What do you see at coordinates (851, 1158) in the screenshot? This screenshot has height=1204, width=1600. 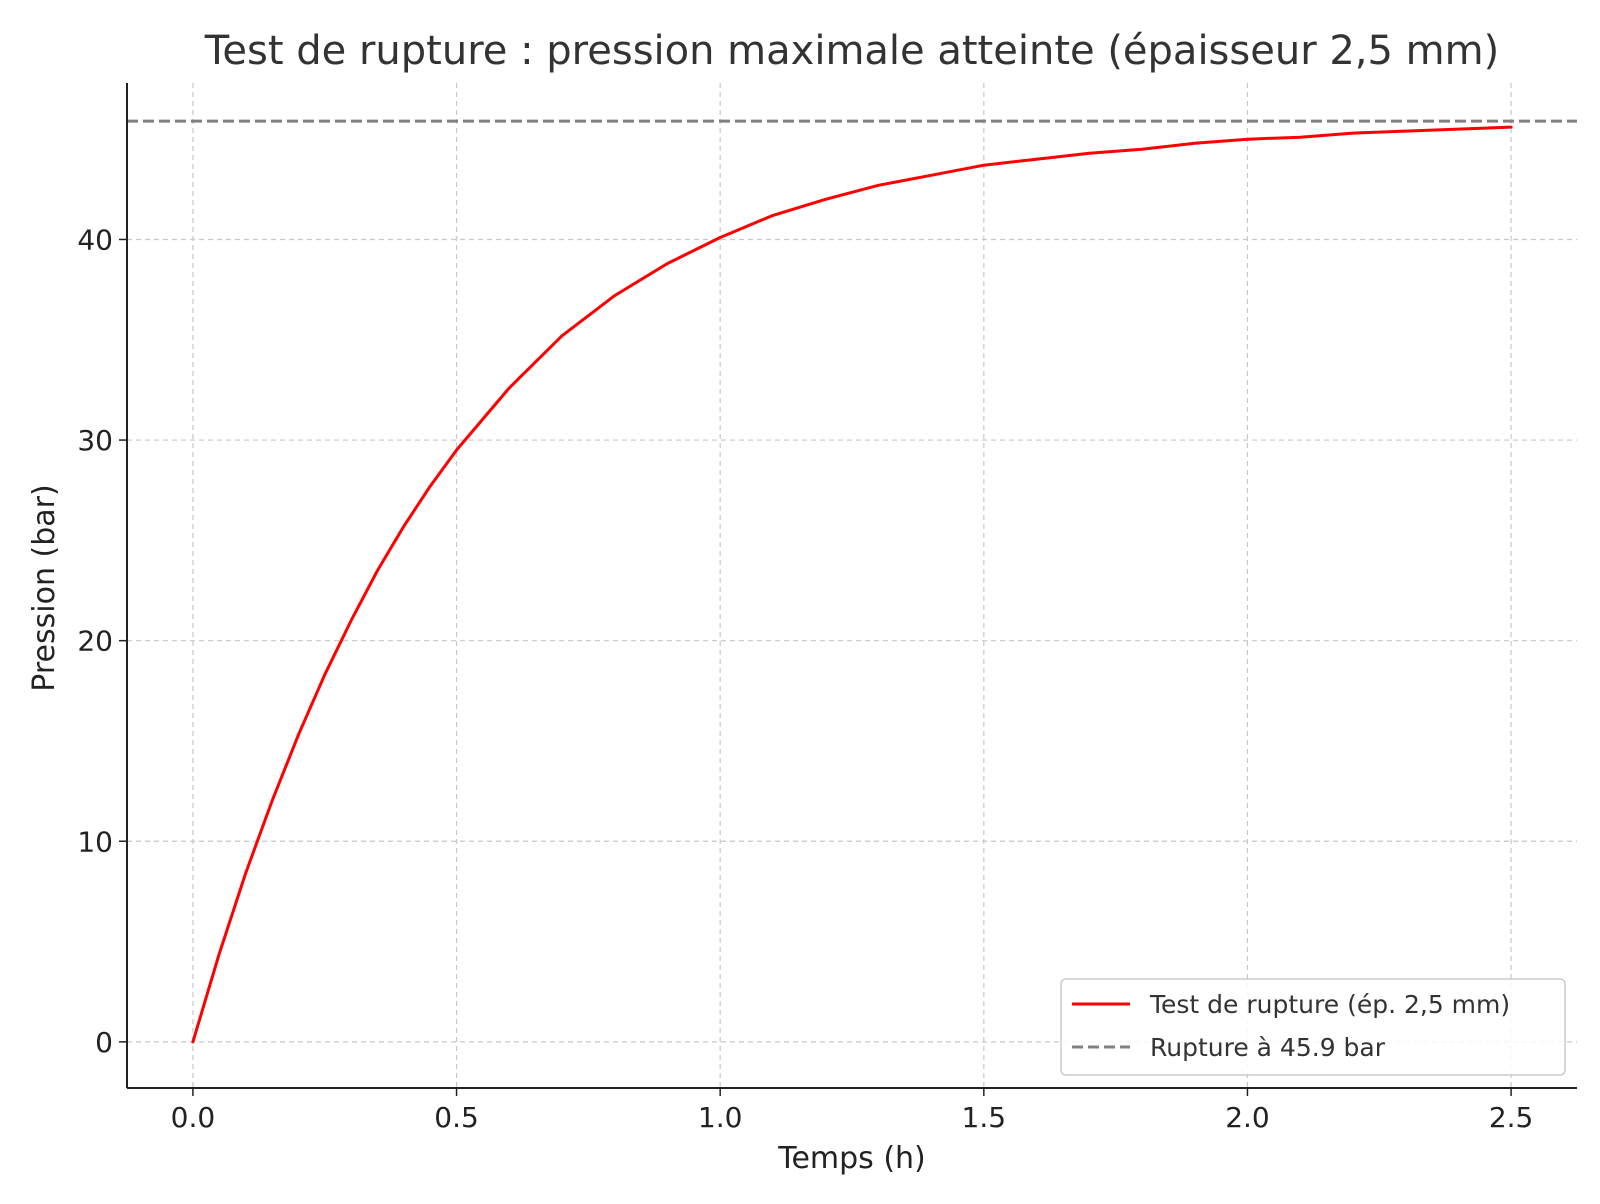 I see `x-axis-label: Temps (h)` at bounding box center [851, 1158].